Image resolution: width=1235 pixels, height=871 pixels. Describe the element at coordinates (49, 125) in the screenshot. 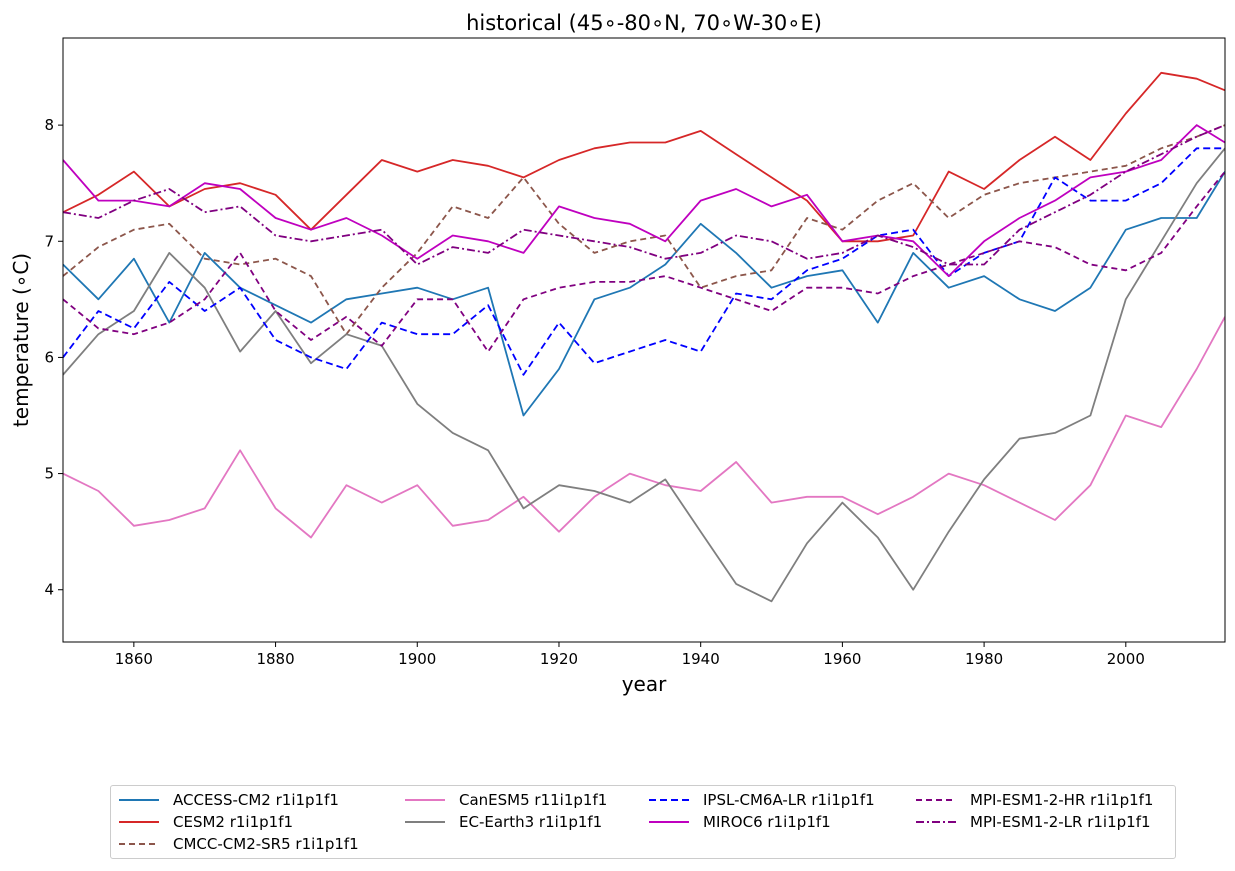

I see `y-tick-label: 8` at that location.